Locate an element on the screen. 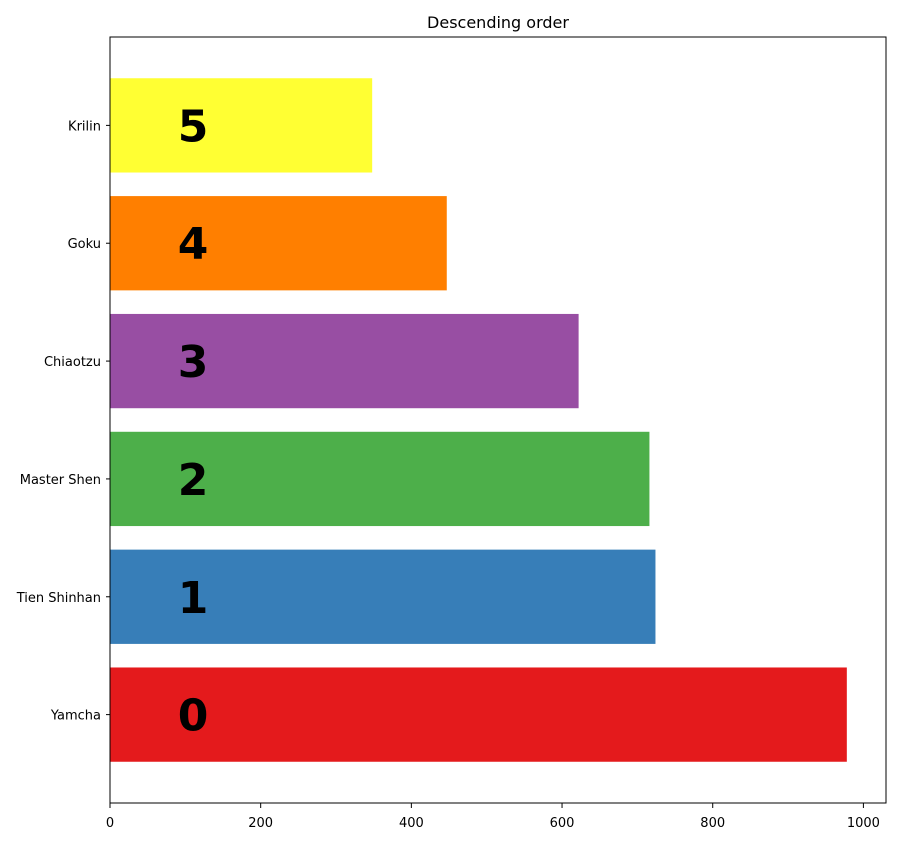  bar-master-shen is located at coordinates (380, 479).